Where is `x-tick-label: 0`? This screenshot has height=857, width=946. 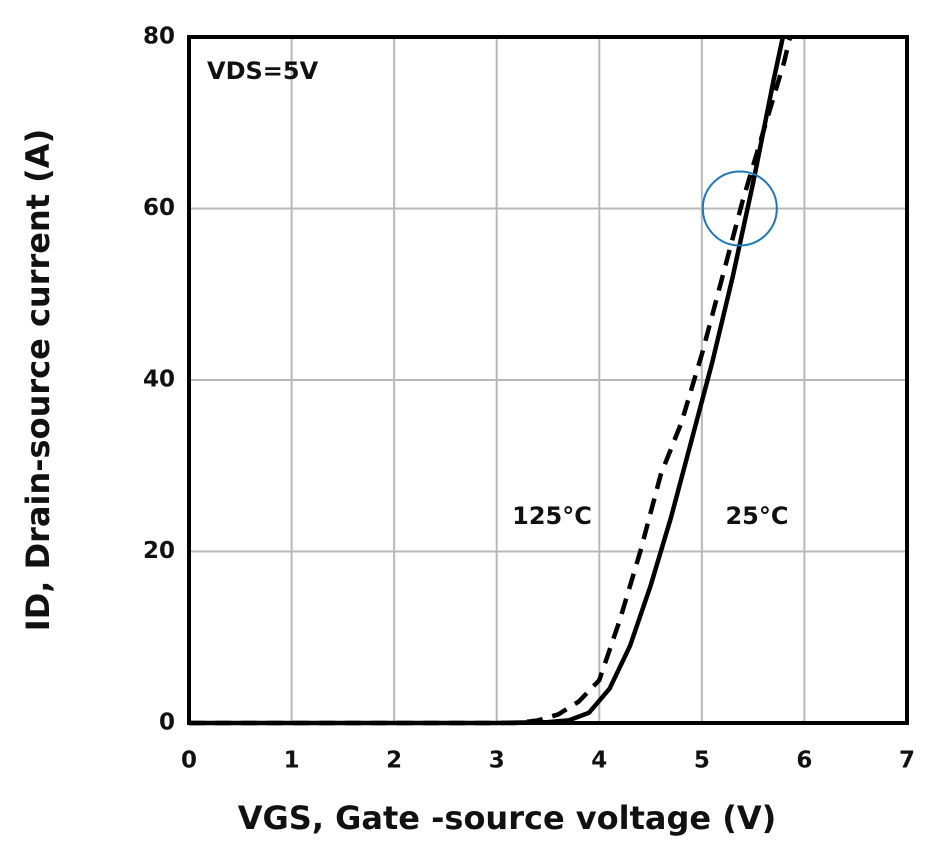
x-tick-label: 0 is located at coordinates (189, 761).